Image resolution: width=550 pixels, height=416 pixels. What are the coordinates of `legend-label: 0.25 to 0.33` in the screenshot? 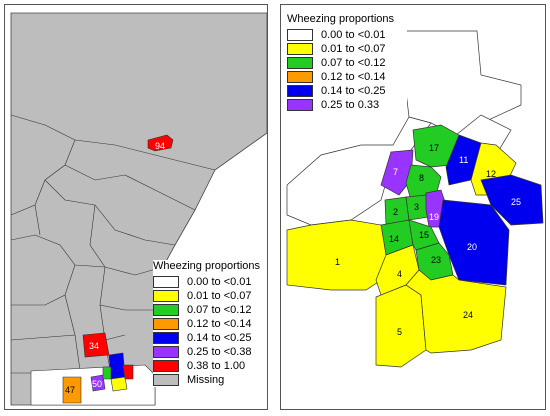 It's located at (350, 105).